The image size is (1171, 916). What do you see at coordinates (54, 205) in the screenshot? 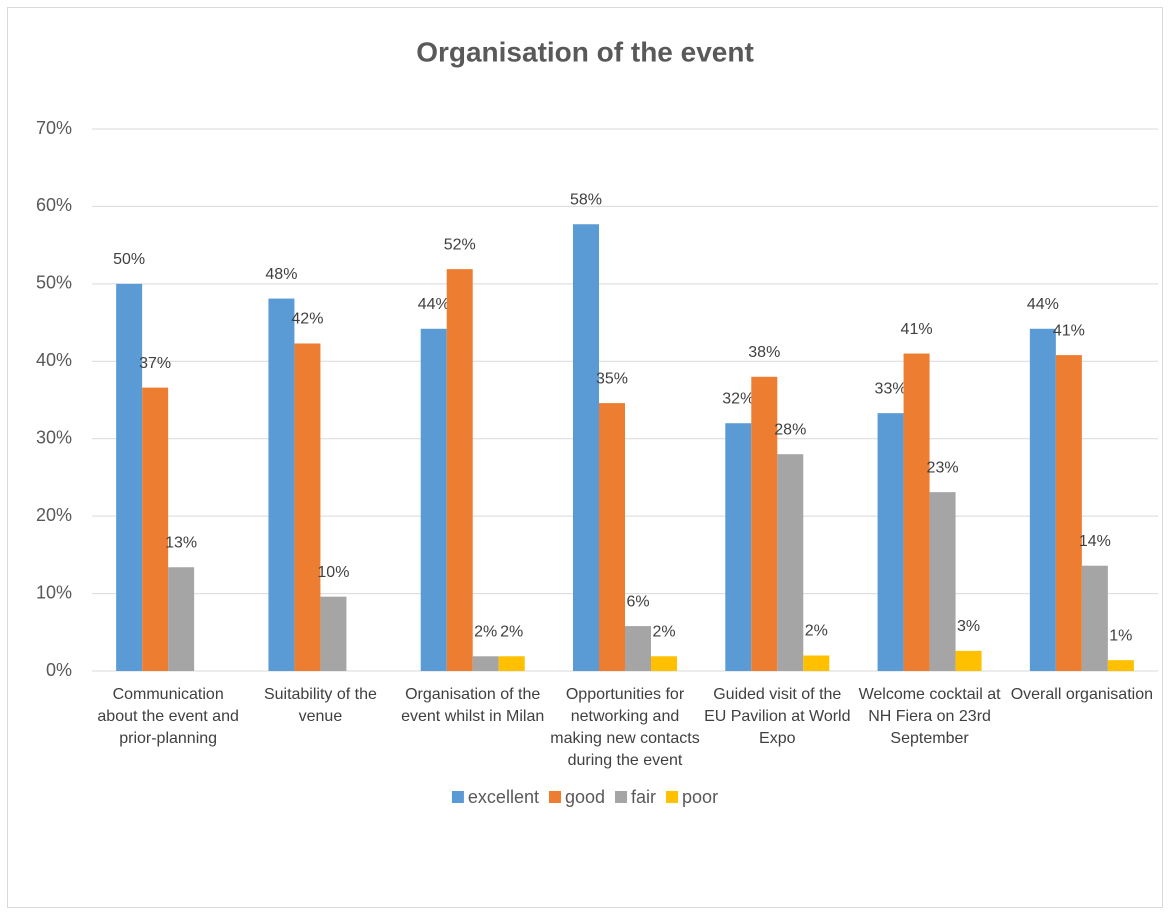
I see `y-tick-label: 60%` at bounding box center [54, 205].